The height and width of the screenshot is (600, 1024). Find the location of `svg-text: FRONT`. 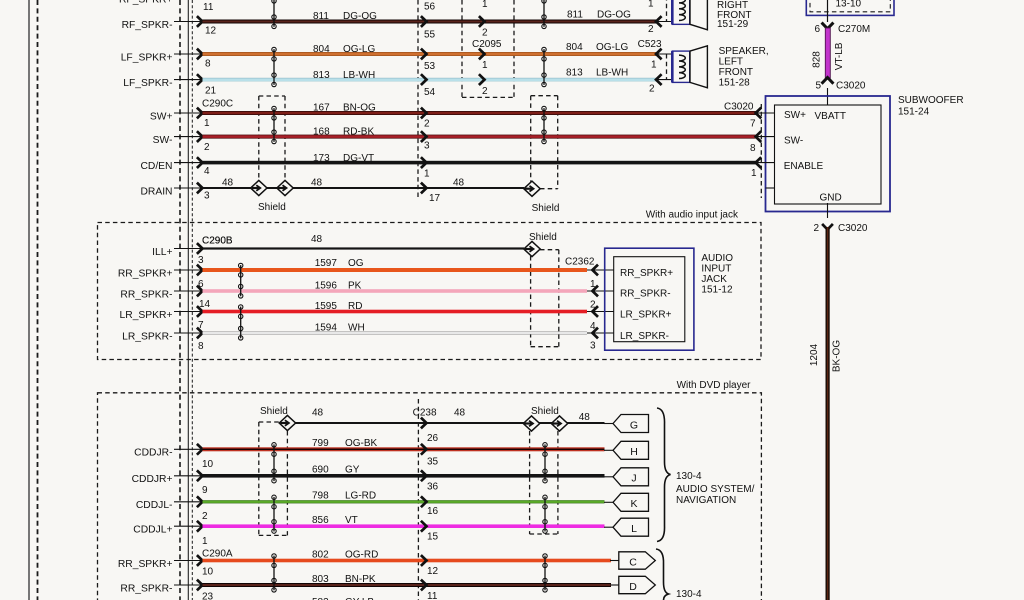

svg-text: FRONT is located at coordinates (736, 72).